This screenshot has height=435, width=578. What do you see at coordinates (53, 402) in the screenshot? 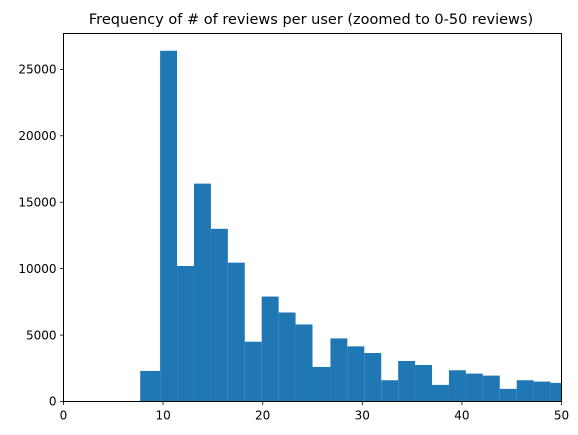
I see `y-tick-label: 0` at bounding box center [53, 402].